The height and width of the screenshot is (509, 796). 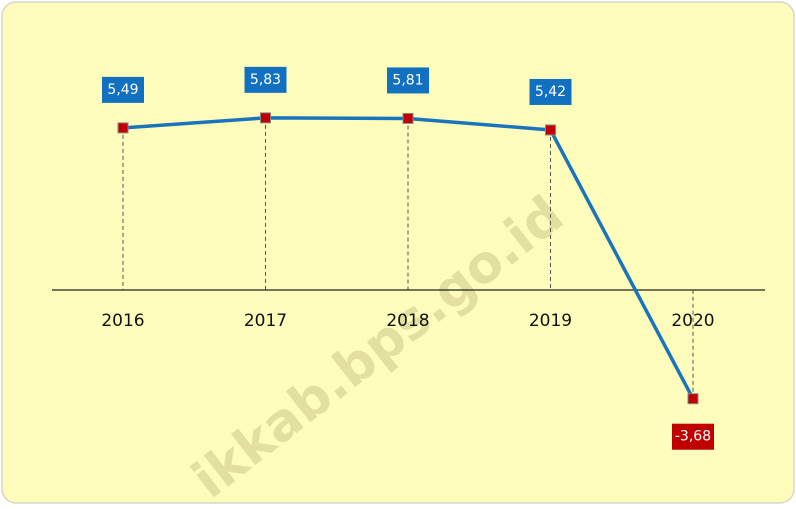 What do you see at coordinates (122, 321) in the screenshot?
I see `x-tick-label: 2016` at bounding box center [122, 321].